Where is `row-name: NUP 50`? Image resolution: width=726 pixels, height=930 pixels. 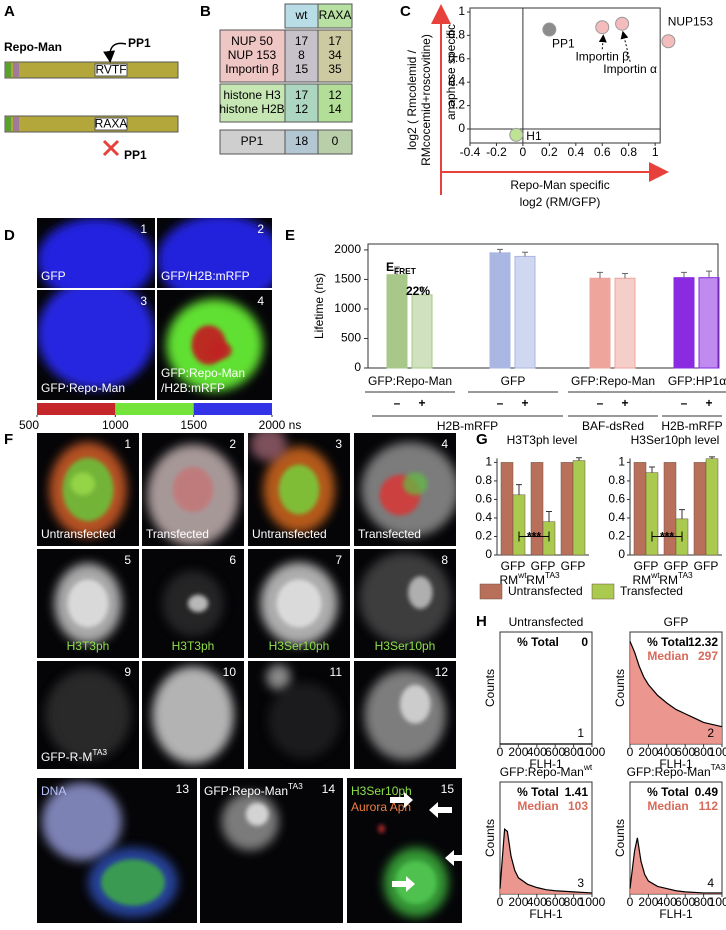 row-name: NUP 50 is located at coordinates (252, 41).